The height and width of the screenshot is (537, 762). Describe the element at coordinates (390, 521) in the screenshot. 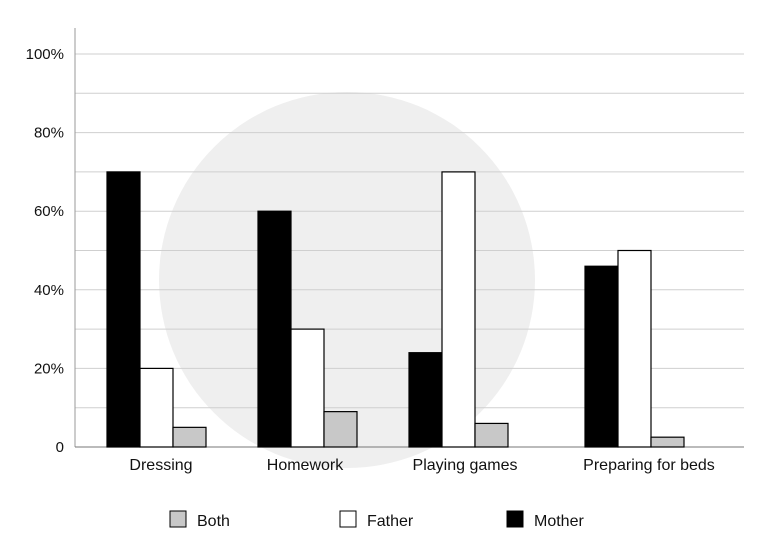

I see `legend-label-father: Father` at that location.